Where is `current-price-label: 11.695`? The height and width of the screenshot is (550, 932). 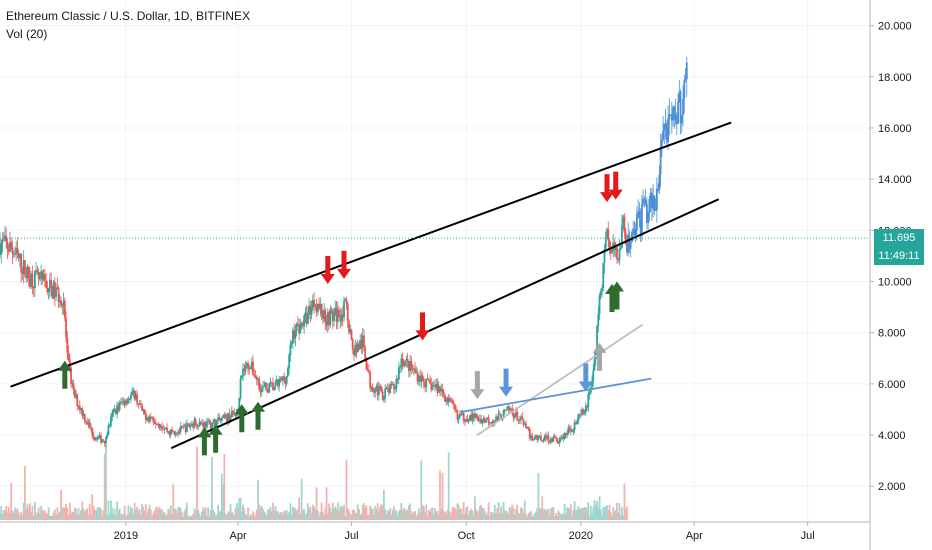
current-price-label: 11.695 is located at coordinates (899, 238).